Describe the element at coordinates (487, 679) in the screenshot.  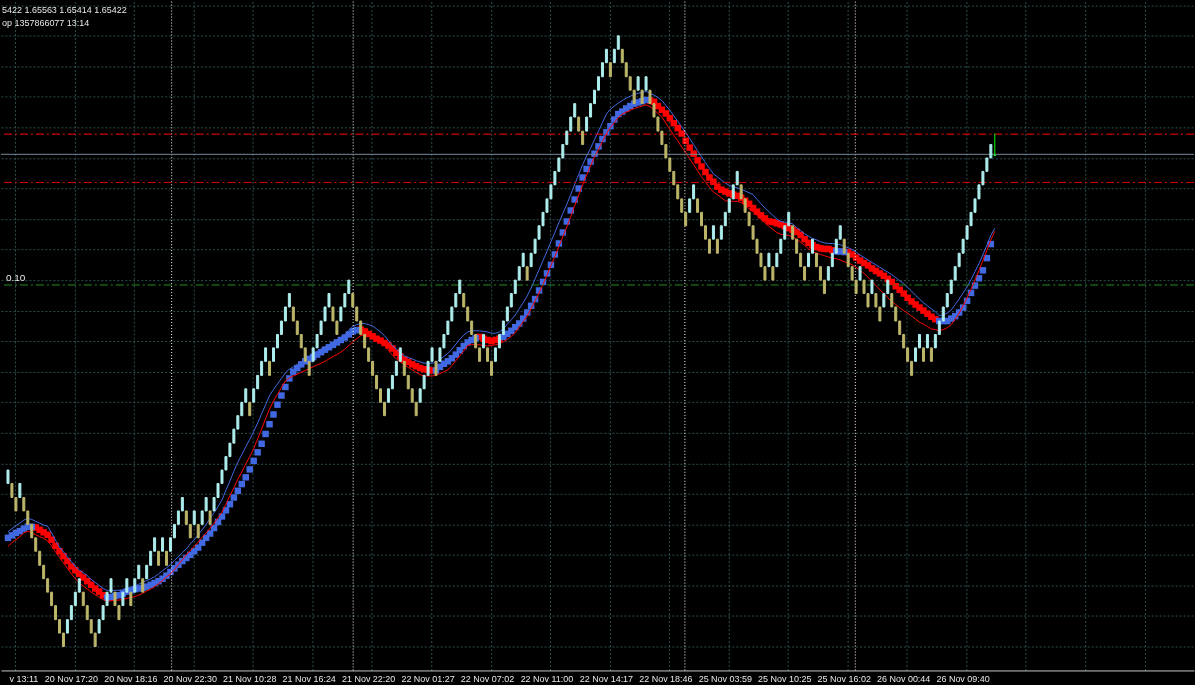
I see `x-tick-label: 22 Nov 07:02` at that location.